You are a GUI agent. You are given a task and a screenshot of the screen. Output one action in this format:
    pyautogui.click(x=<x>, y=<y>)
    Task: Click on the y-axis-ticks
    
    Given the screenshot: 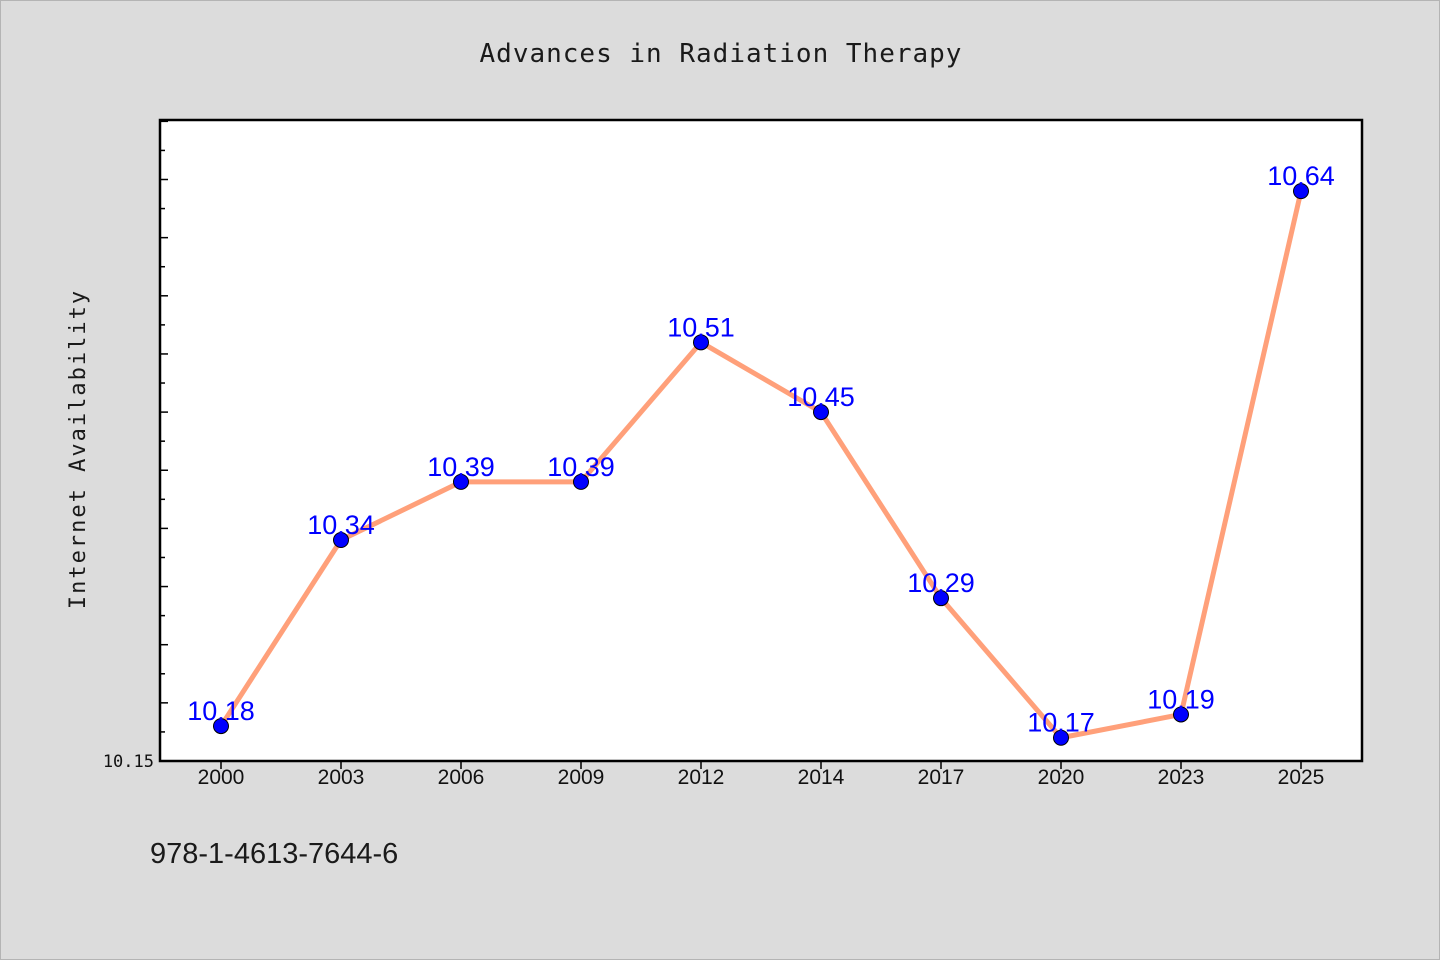 What is the action you would take?
    pyautogui.click(x=164, y=441)
    